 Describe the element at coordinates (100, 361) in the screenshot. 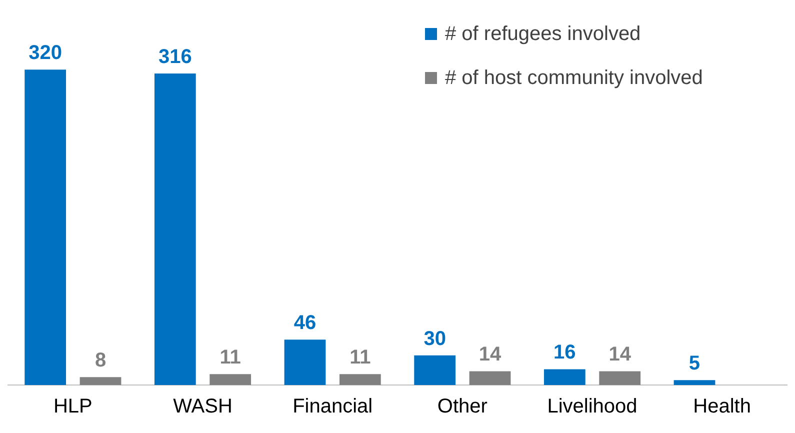

I see `data-label: 8` at that location.